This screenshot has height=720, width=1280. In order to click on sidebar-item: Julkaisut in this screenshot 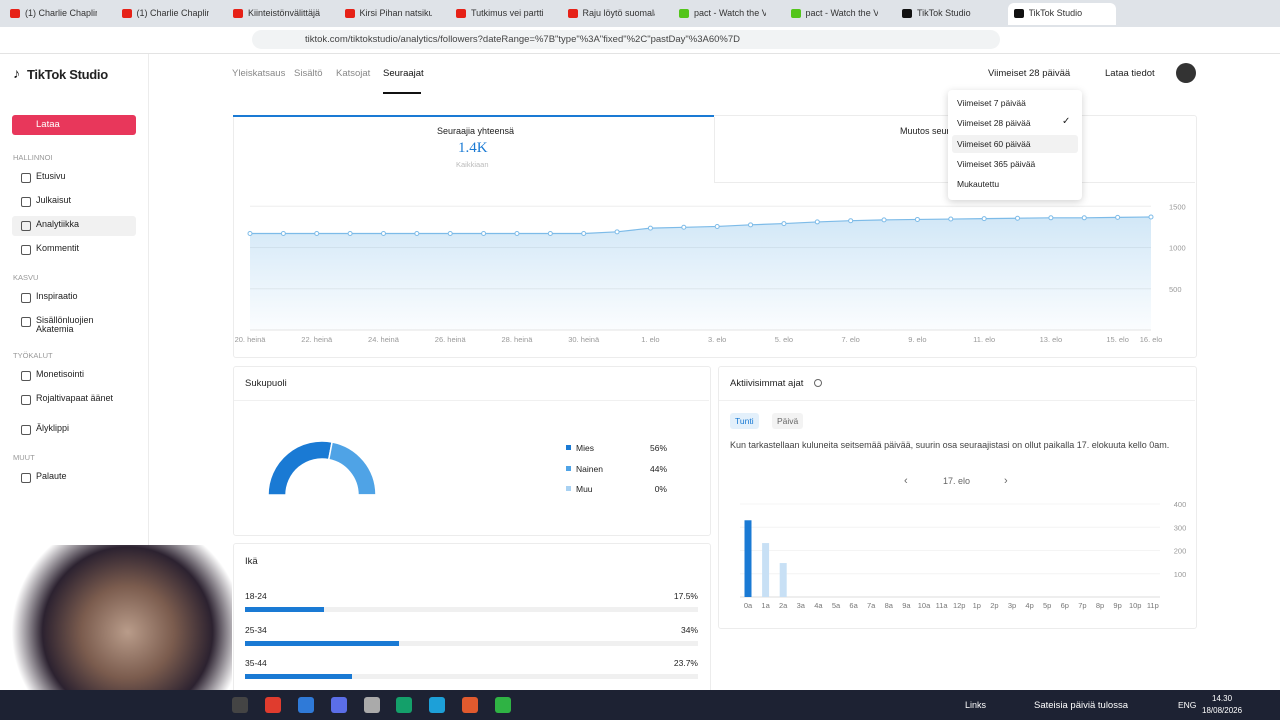, I will do `click(54, 200)`.